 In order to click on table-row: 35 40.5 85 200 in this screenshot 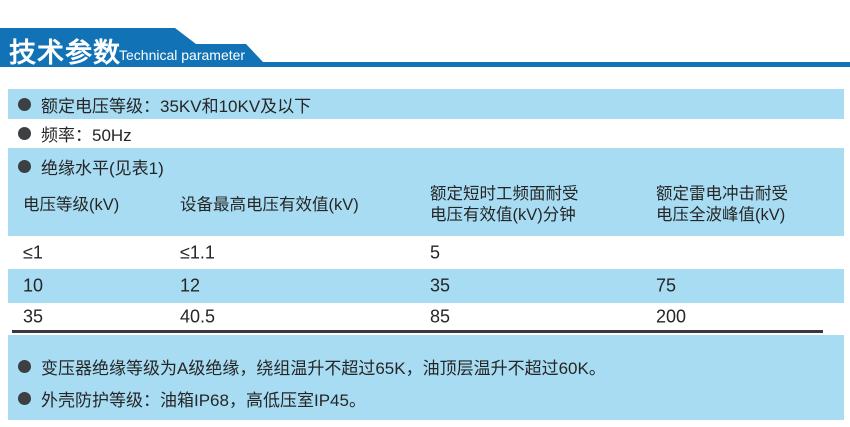, I will do `click(426, 317)`.